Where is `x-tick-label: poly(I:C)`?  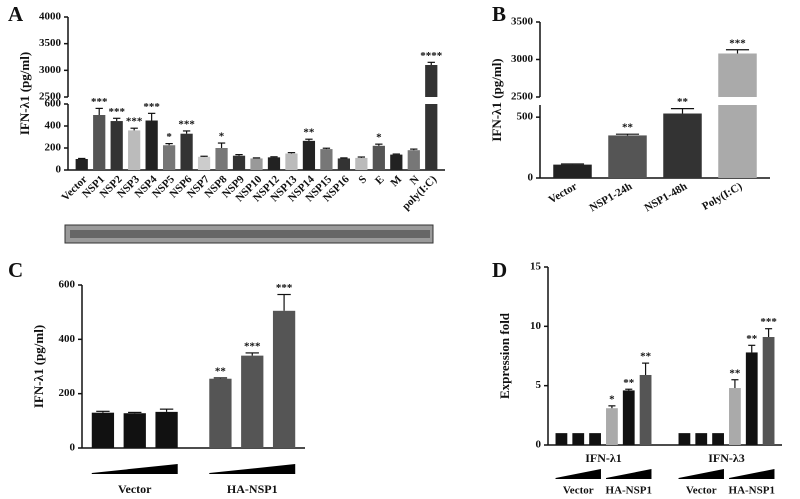 x-tick-label: poly(I:C) is located at coordinates (419, 192).